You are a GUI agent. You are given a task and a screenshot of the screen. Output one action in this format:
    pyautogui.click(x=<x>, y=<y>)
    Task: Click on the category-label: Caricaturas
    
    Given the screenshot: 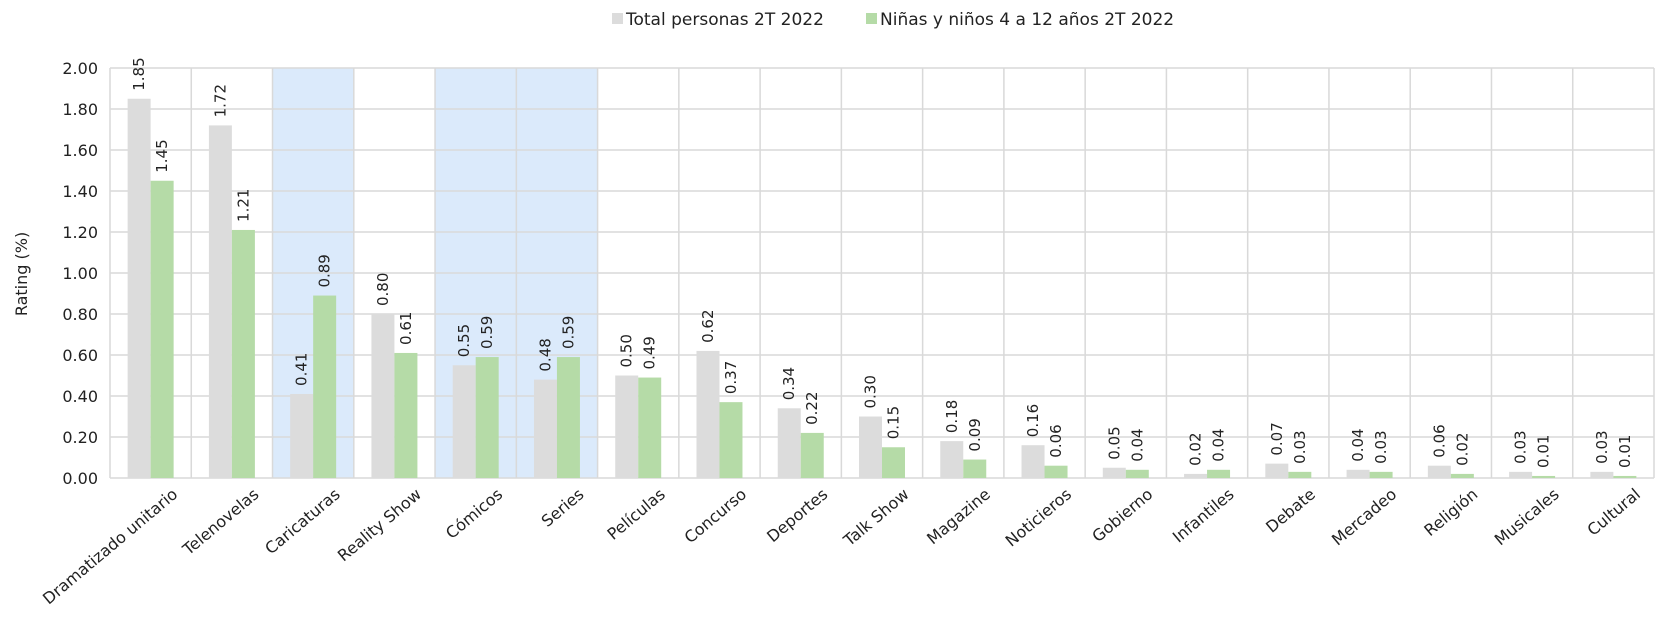 What is the action you would take?
    pyautogui.click(x=302, y=522)
    